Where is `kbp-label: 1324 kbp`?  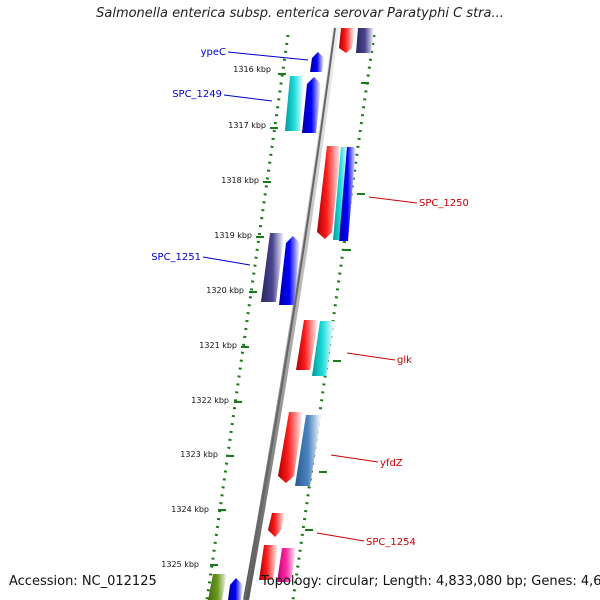
kbp-label: 1324 kbp is located at coordinates (190, 509).